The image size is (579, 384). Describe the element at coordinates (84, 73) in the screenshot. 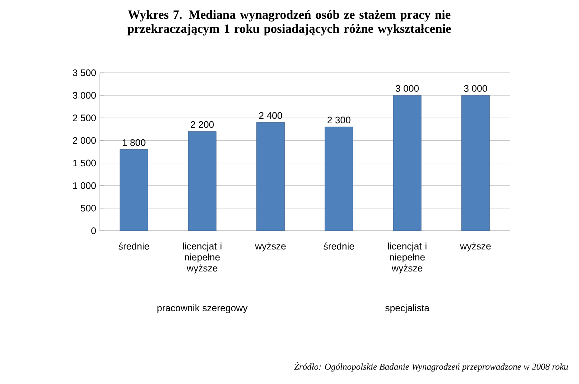

I see `y-tick-label: 3 500` at that location.